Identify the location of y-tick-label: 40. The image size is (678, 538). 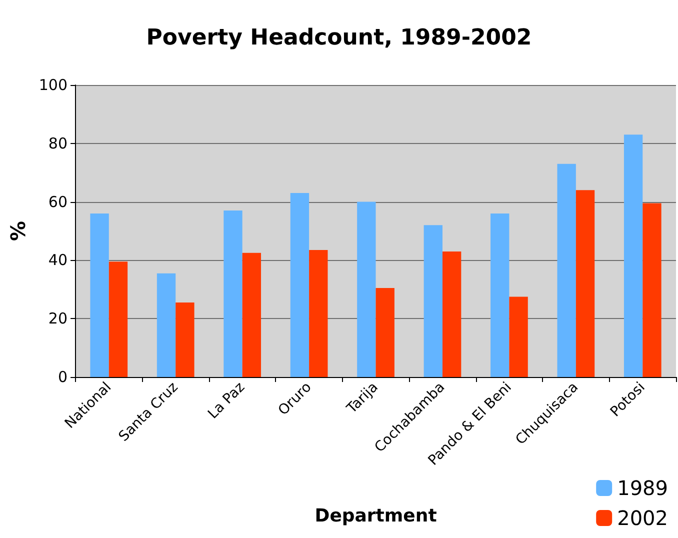
(58, 260).